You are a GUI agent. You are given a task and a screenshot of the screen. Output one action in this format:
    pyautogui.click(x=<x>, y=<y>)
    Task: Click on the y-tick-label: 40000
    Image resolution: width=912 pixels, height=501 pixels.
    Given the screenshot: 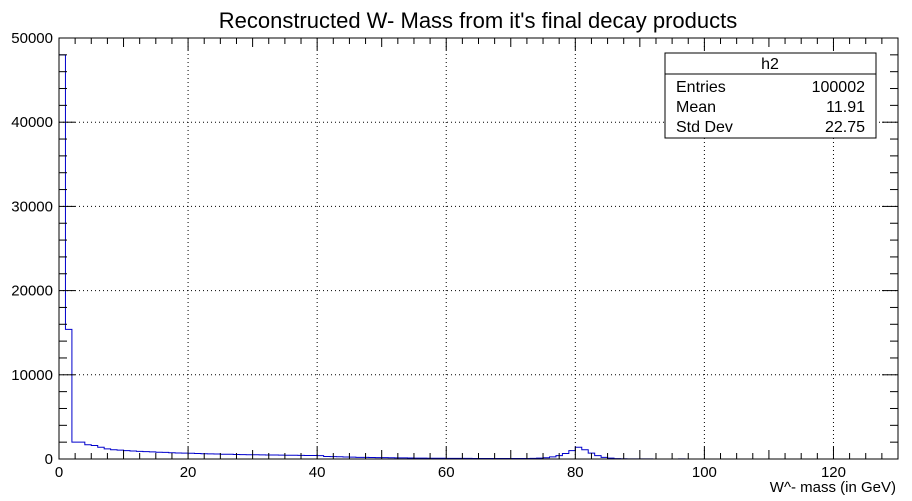 What is the action you would take?
    pyautogui.click(x=32, y=122)
    